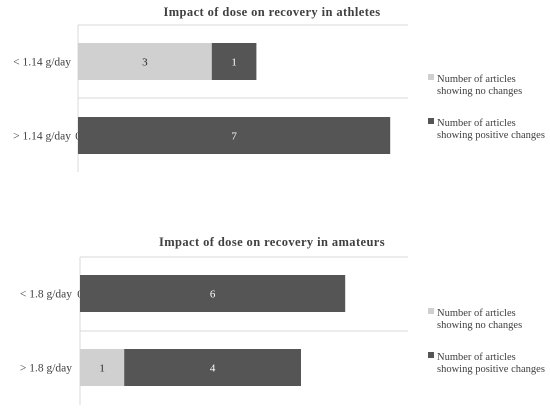  I want to click on category-tick-label: > 1.14 g/day, so click(42, 137).